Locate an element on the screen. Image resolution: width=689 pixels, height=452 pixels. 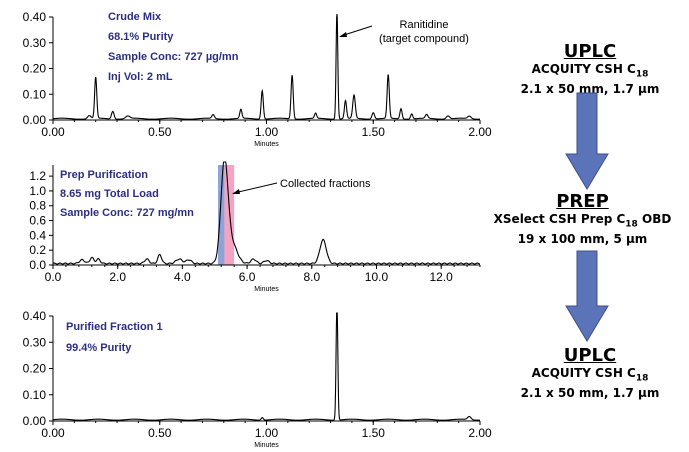
fraction-shade-blue is located at coordinates (221, 215).